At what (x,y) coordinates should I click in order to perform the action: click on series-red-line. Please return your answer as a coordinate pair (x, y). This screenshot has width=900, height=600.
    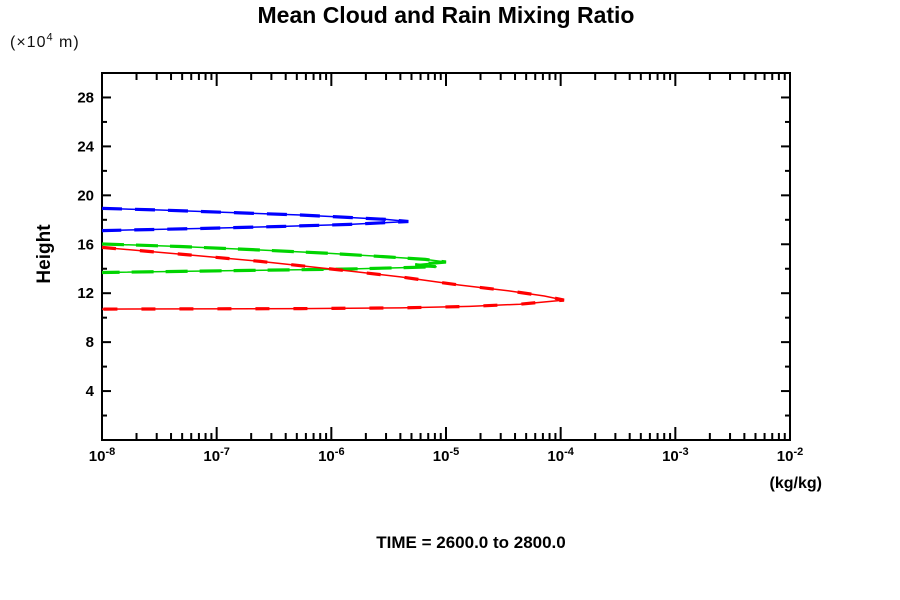
    Looking at the image, I should click on (333, 278).